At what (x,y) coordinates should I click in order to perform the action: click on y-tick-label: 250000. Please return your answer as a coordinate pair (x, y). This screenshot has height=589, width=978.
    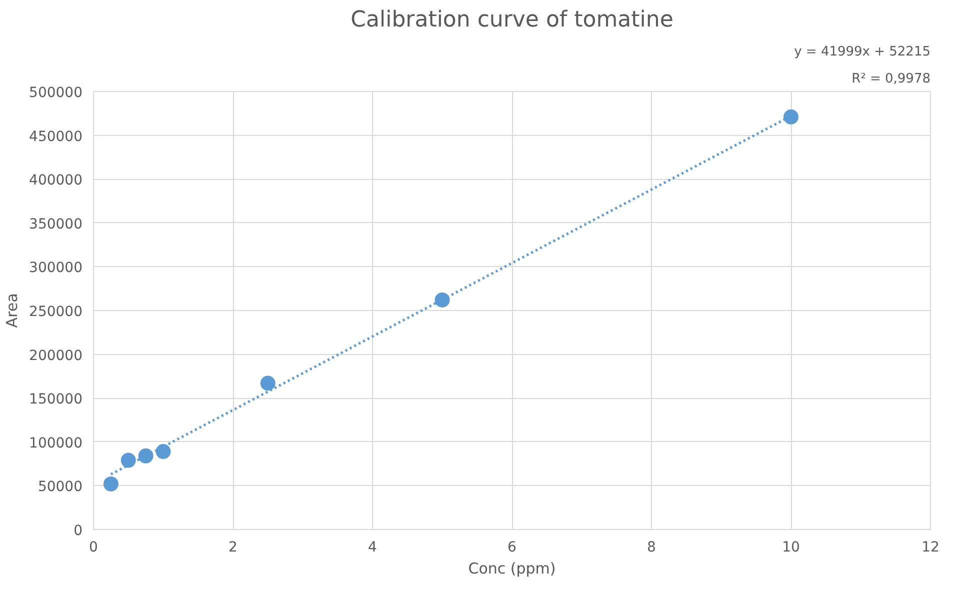
    Looking at the image, I should click on (56, 312).